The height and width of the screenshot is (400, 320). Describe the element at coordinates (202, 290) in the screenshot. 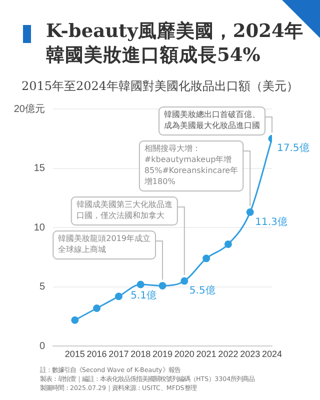

I see `data-label: 5.5億` at that location.